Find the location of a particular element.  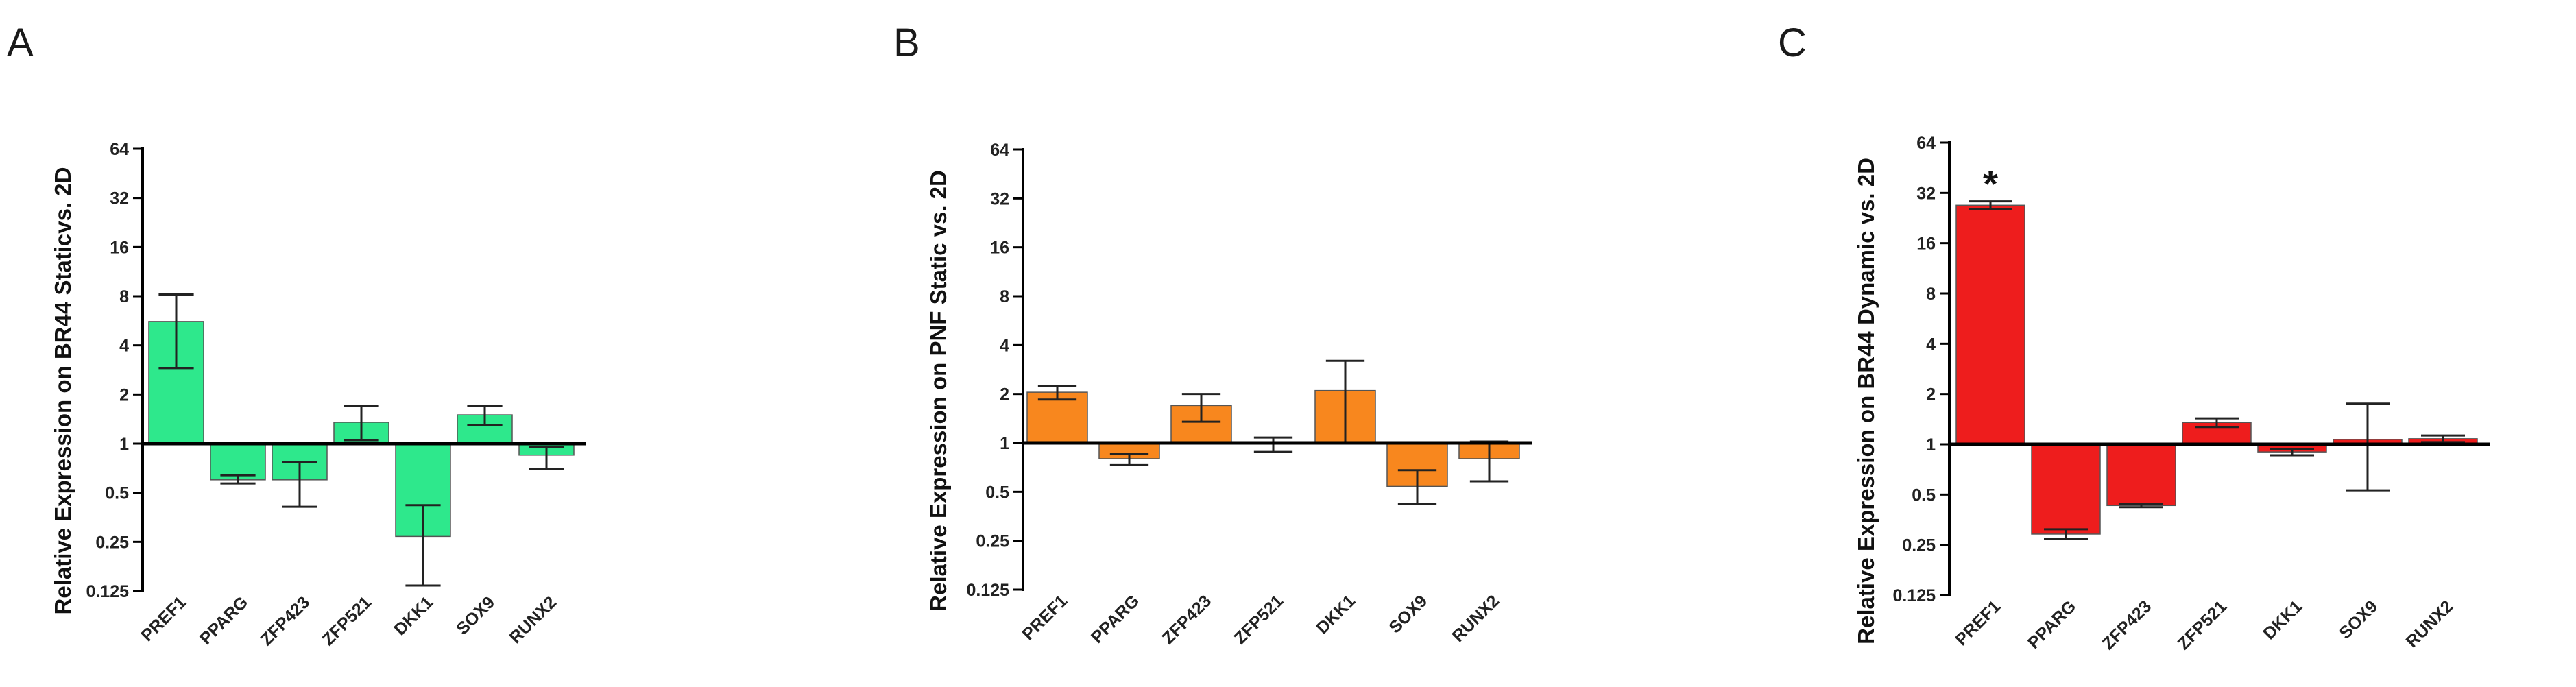

panel-a-category-label: PREF1 is located at coordinates (163, 618).